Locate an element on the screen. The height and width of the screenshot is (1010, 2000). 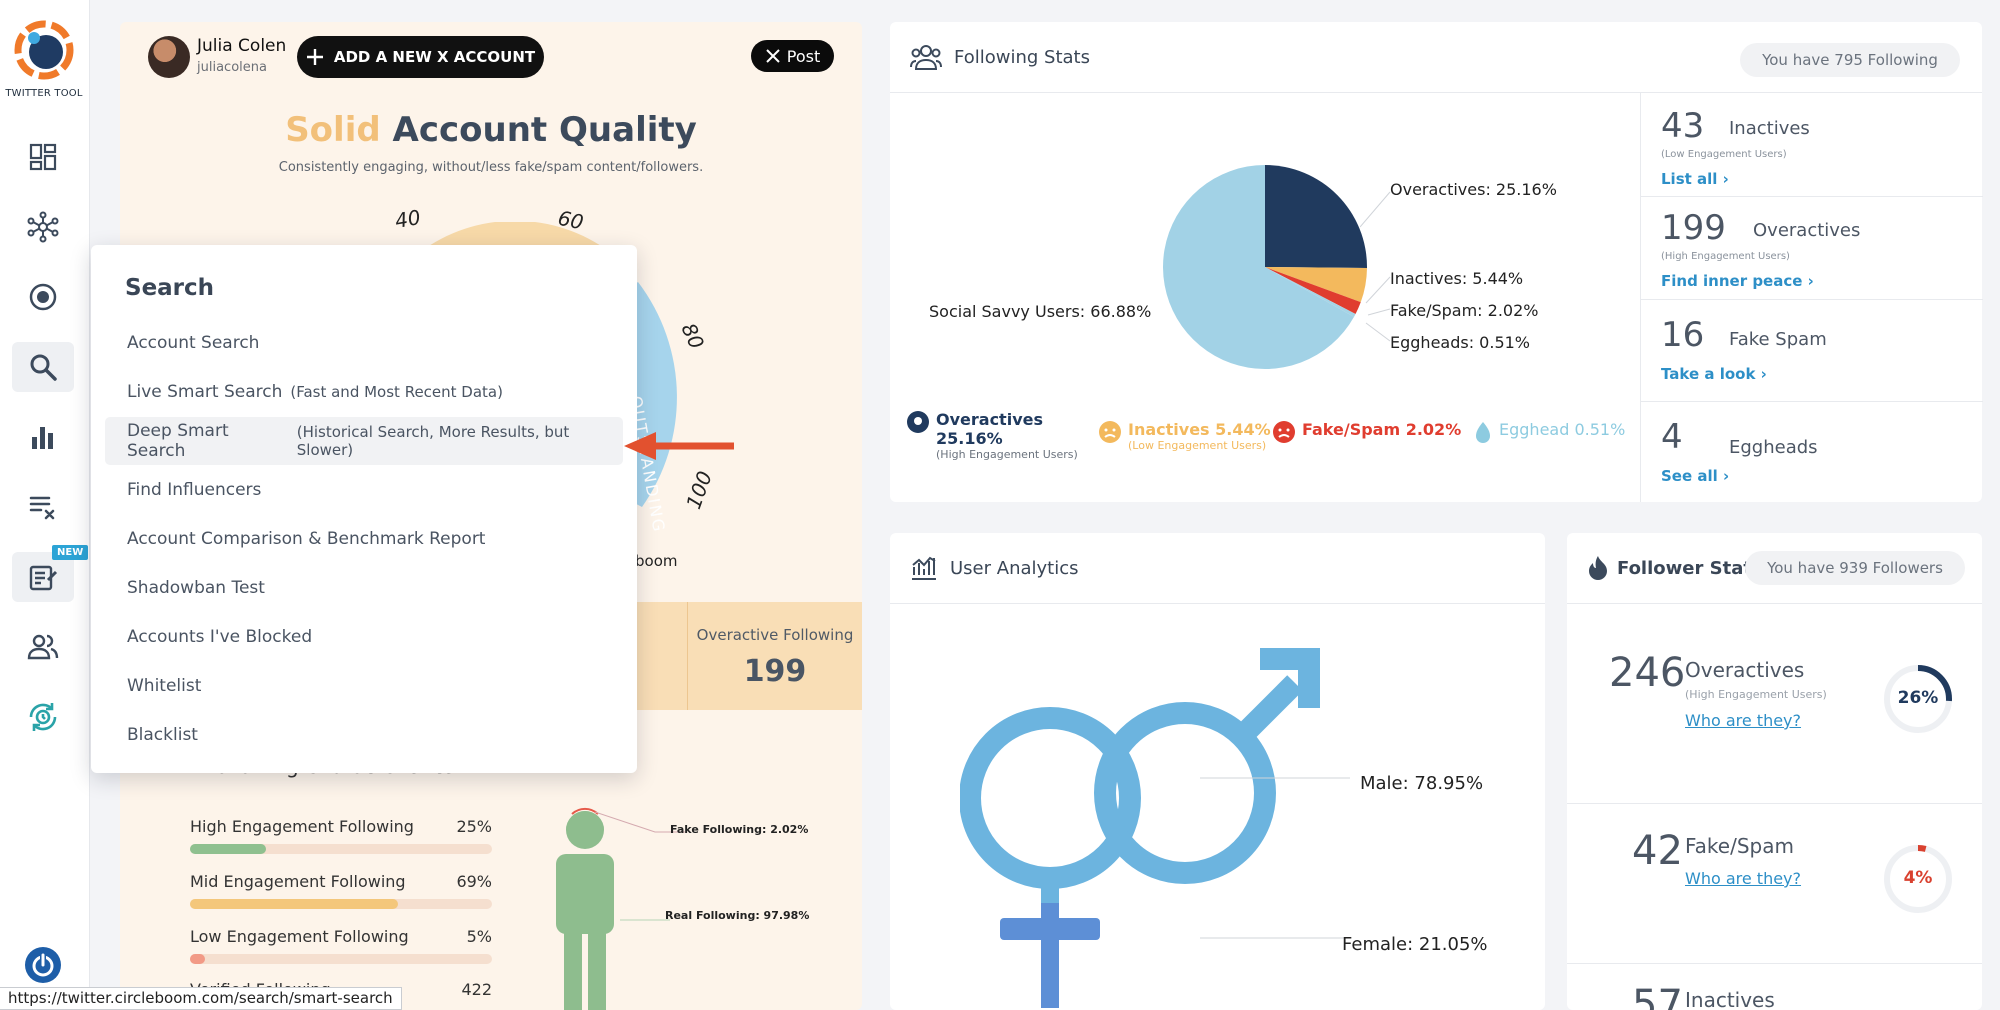
pie-label-inactives: Inactives: 5.44% is located at coordinates (1457, 278).